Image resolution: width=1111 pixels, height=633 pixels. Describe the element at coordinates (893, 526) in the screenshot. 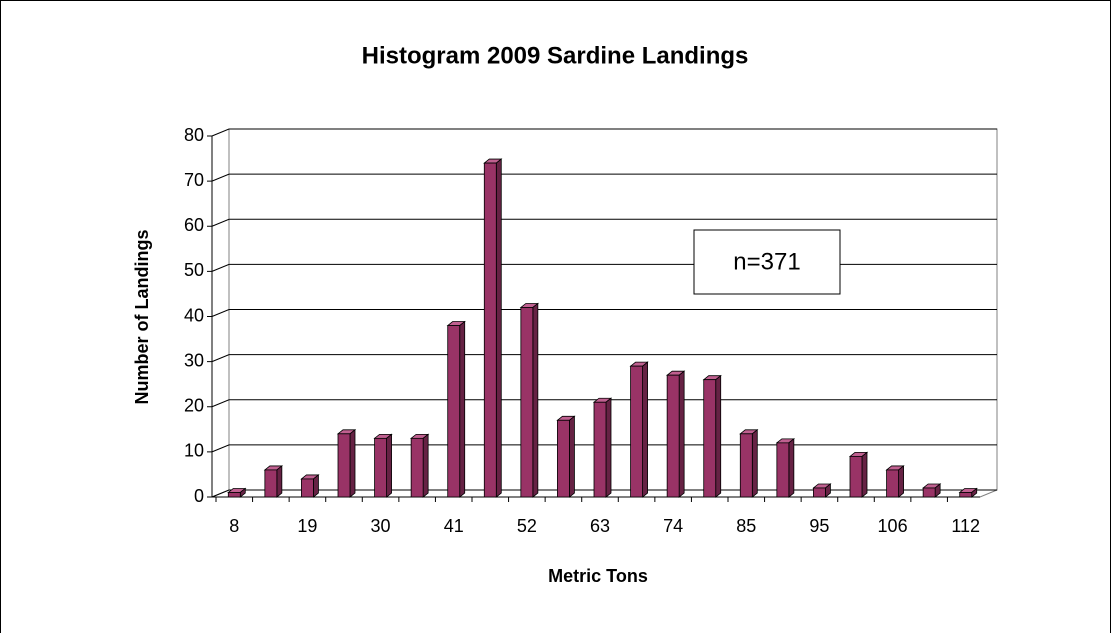

I see `x-tick-label: 106` at that location.